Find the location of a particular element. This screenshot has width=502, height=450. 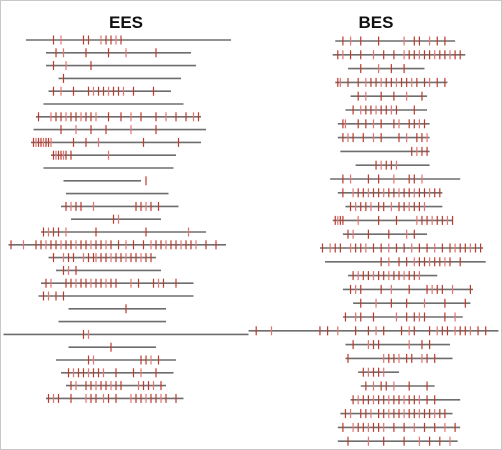

panel-title-bes: BES is located at coordinates (376, 22).